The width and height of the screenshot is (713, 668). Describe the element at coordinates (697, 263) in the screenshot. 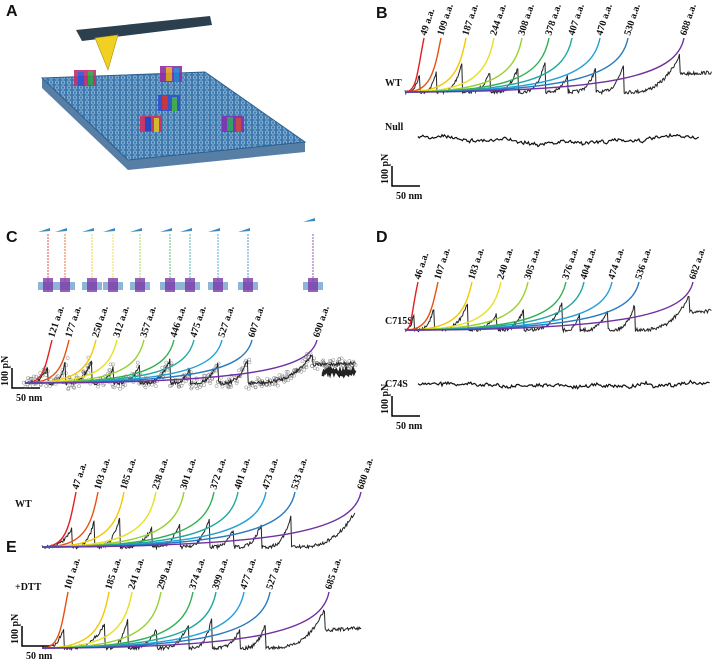

I see `peak-label: 682 a.a.` at that location.